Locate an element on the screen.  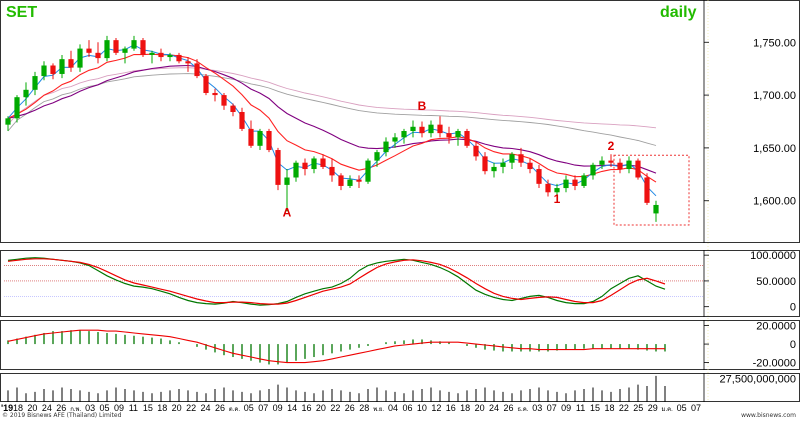
annotation-2: 2 is located at coordinates (611, 146).